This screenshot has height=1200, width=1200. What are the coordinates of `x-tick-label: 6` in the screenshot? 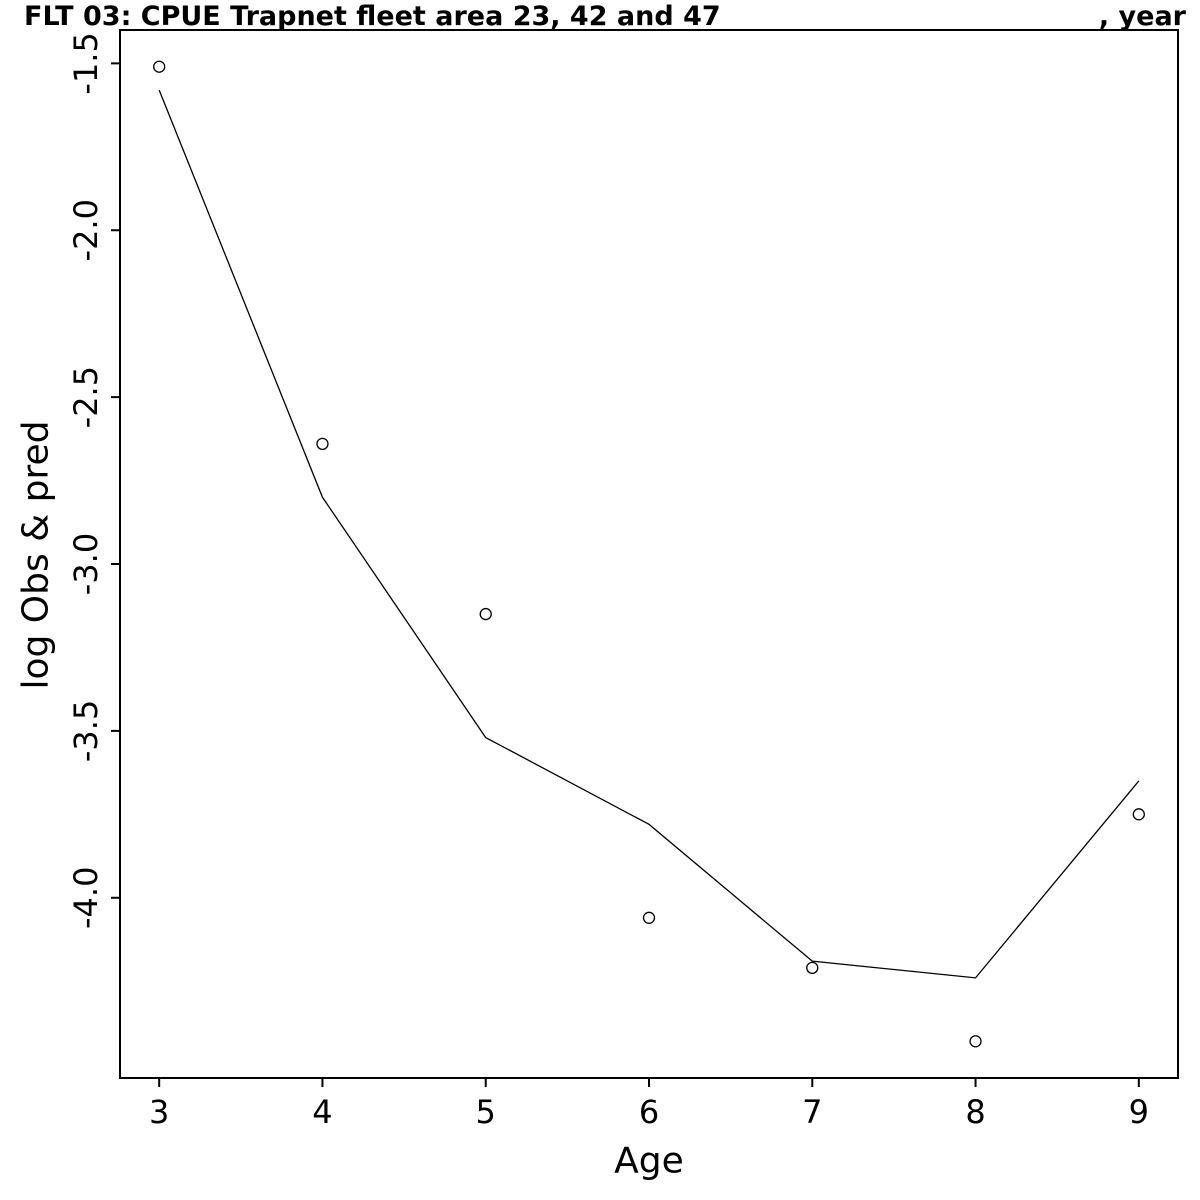 It's located at (649, 1112).